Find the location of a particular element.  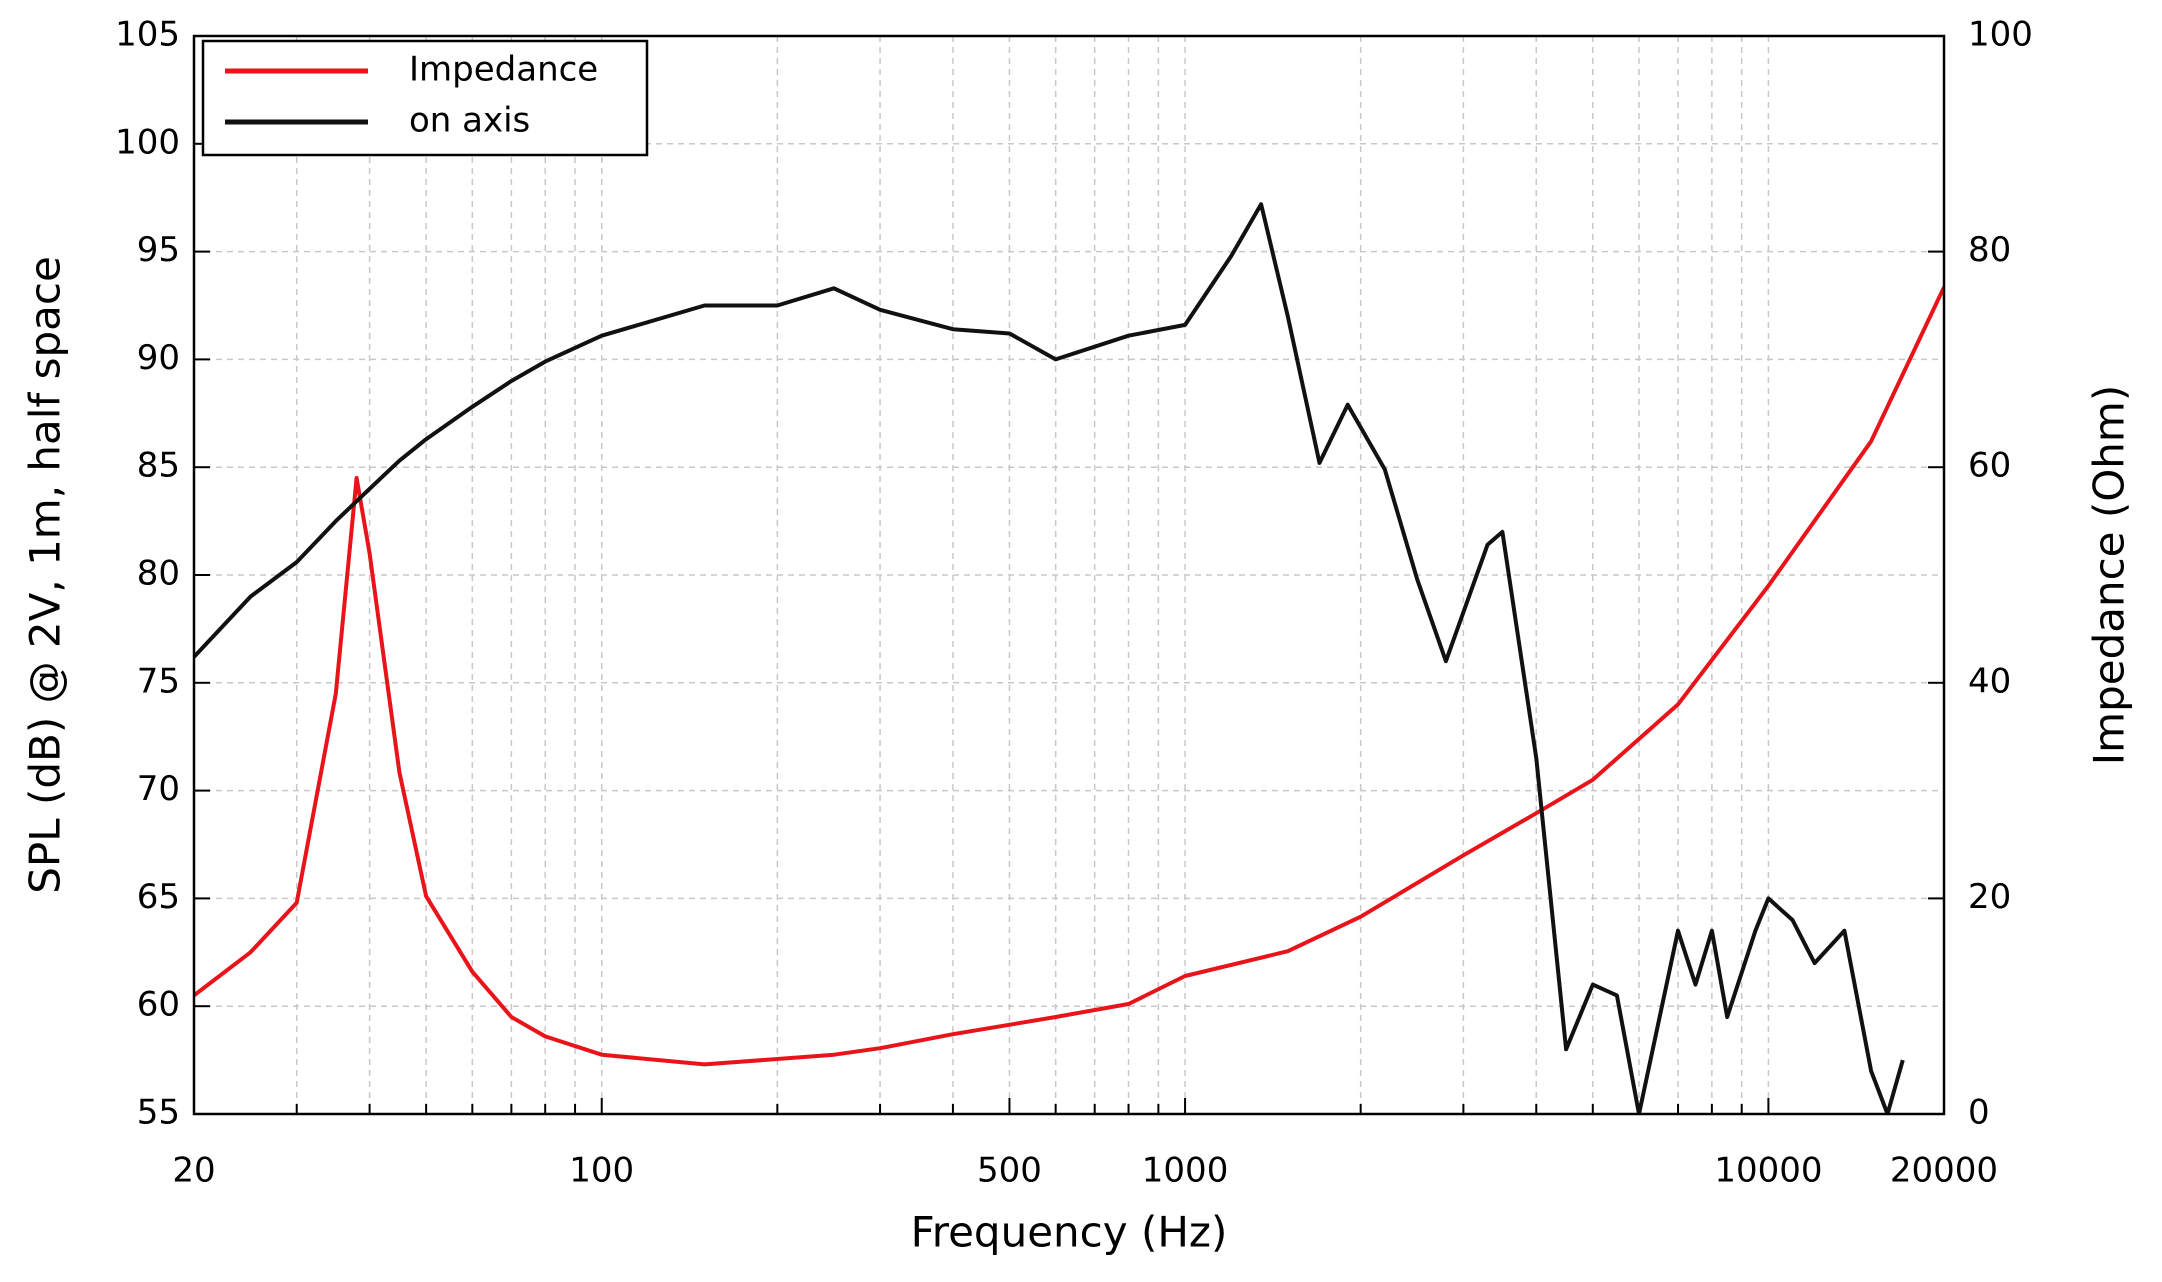

x-tick-label: 500 is located at coordinates (1009, 1171).